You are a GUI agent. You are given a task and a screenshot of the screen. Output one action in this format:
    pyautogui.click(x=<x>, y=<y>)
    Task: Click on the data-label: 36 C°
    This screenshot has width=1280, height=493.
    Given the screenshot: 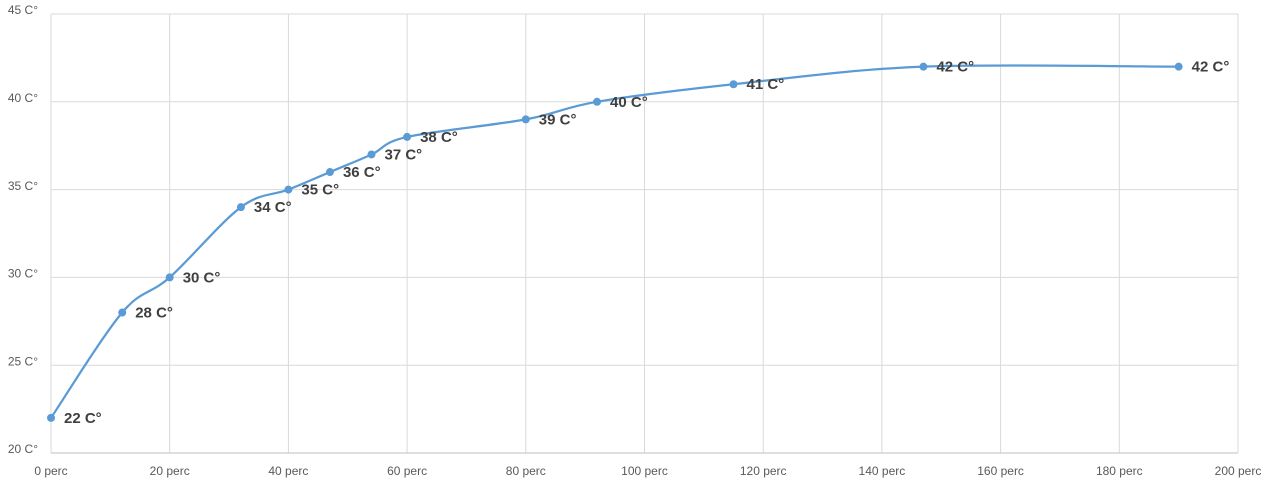 What is the action you would take?
    pyautogui.click(x=362, y=172)
    